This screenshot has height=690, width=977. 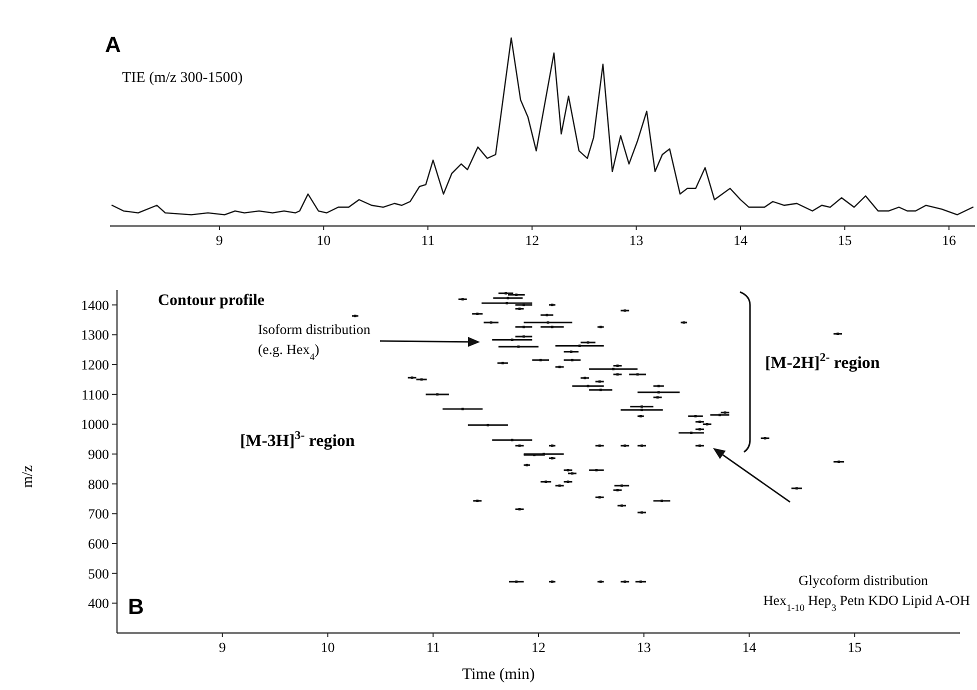 What do you see at coordinates (98, 456) in the screenshot?
I see `y-tick-label: 900` at bounding box center [98, 456].